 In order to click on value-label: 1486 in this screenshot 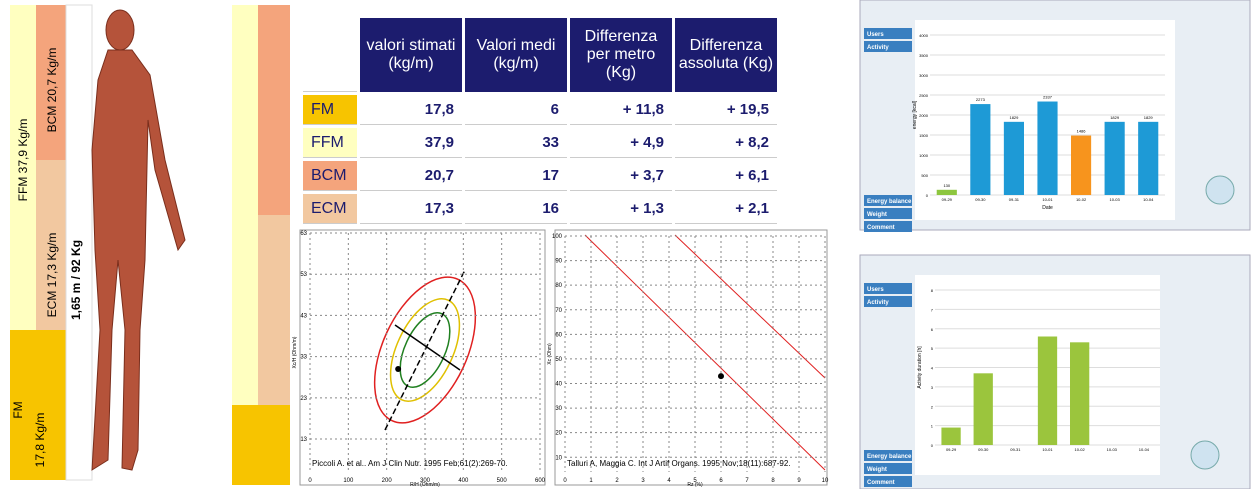, I will do `click(1082, 131)`.